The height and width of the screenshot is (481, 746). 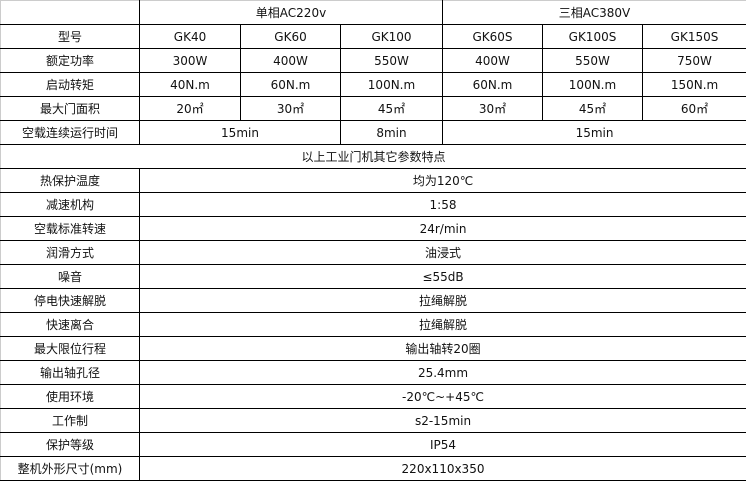 What do you see at coordinates (70, 36) in the screenshot?
I see `row-label: 型号` at bounding box center [70, 36].